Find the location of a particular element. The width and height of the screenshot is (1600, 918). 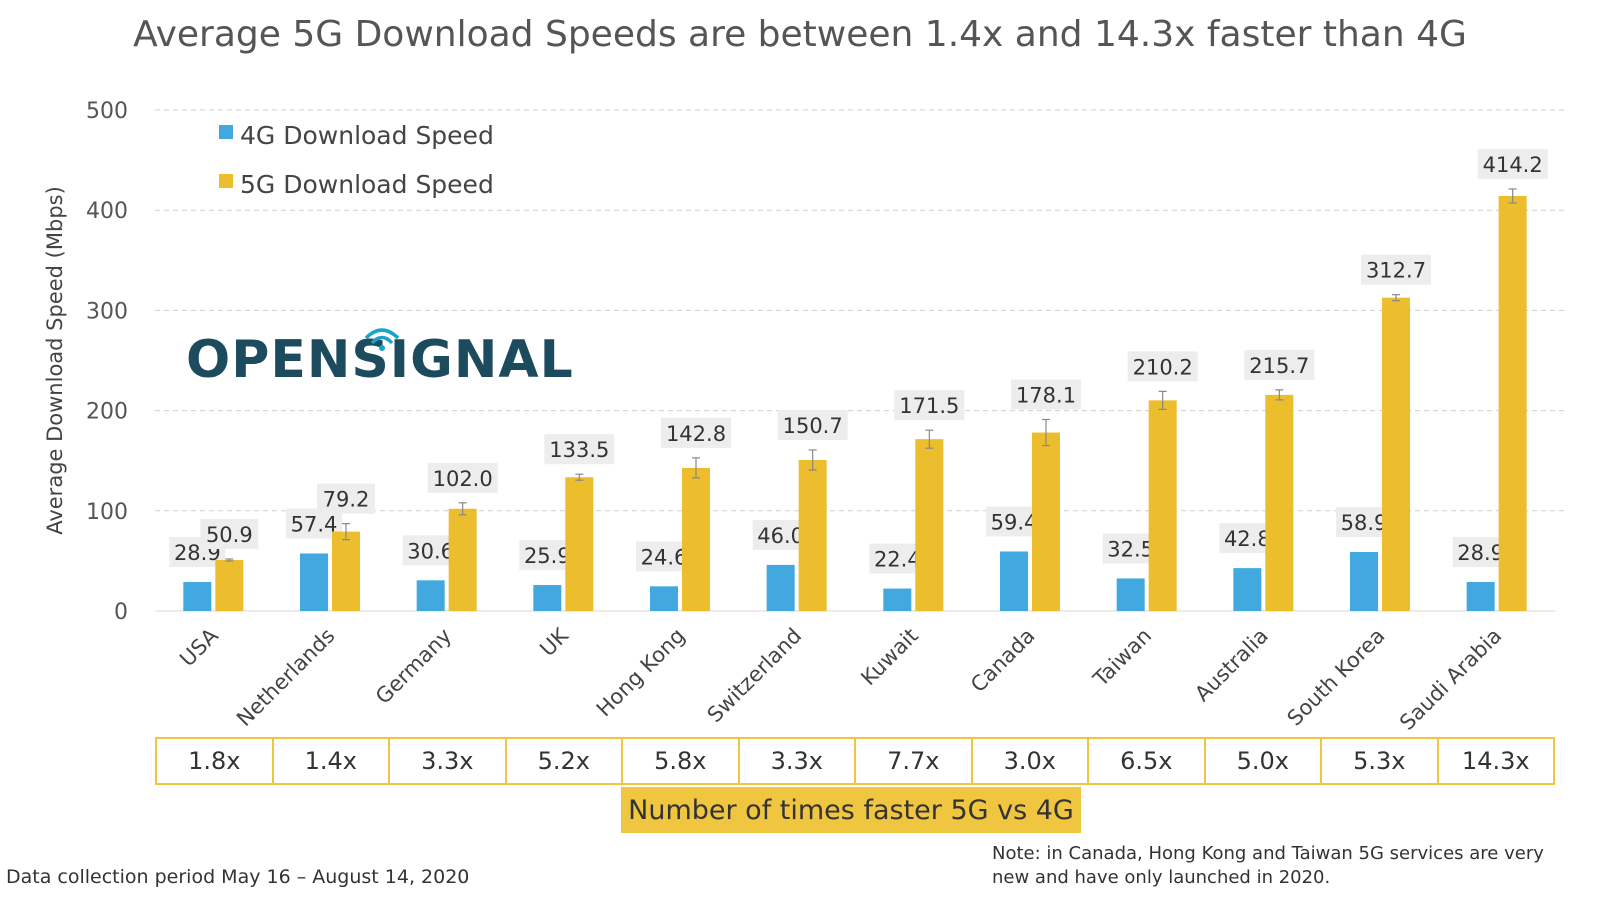

legend-label: 4G Download Speed is located at coordinates (367, 135).